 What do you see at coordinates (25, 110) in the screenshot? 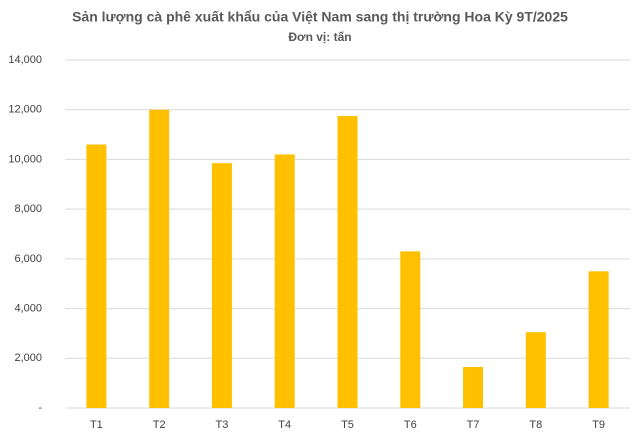
I see `y-tick-label: 12,000` at bounding box center [25, 110].